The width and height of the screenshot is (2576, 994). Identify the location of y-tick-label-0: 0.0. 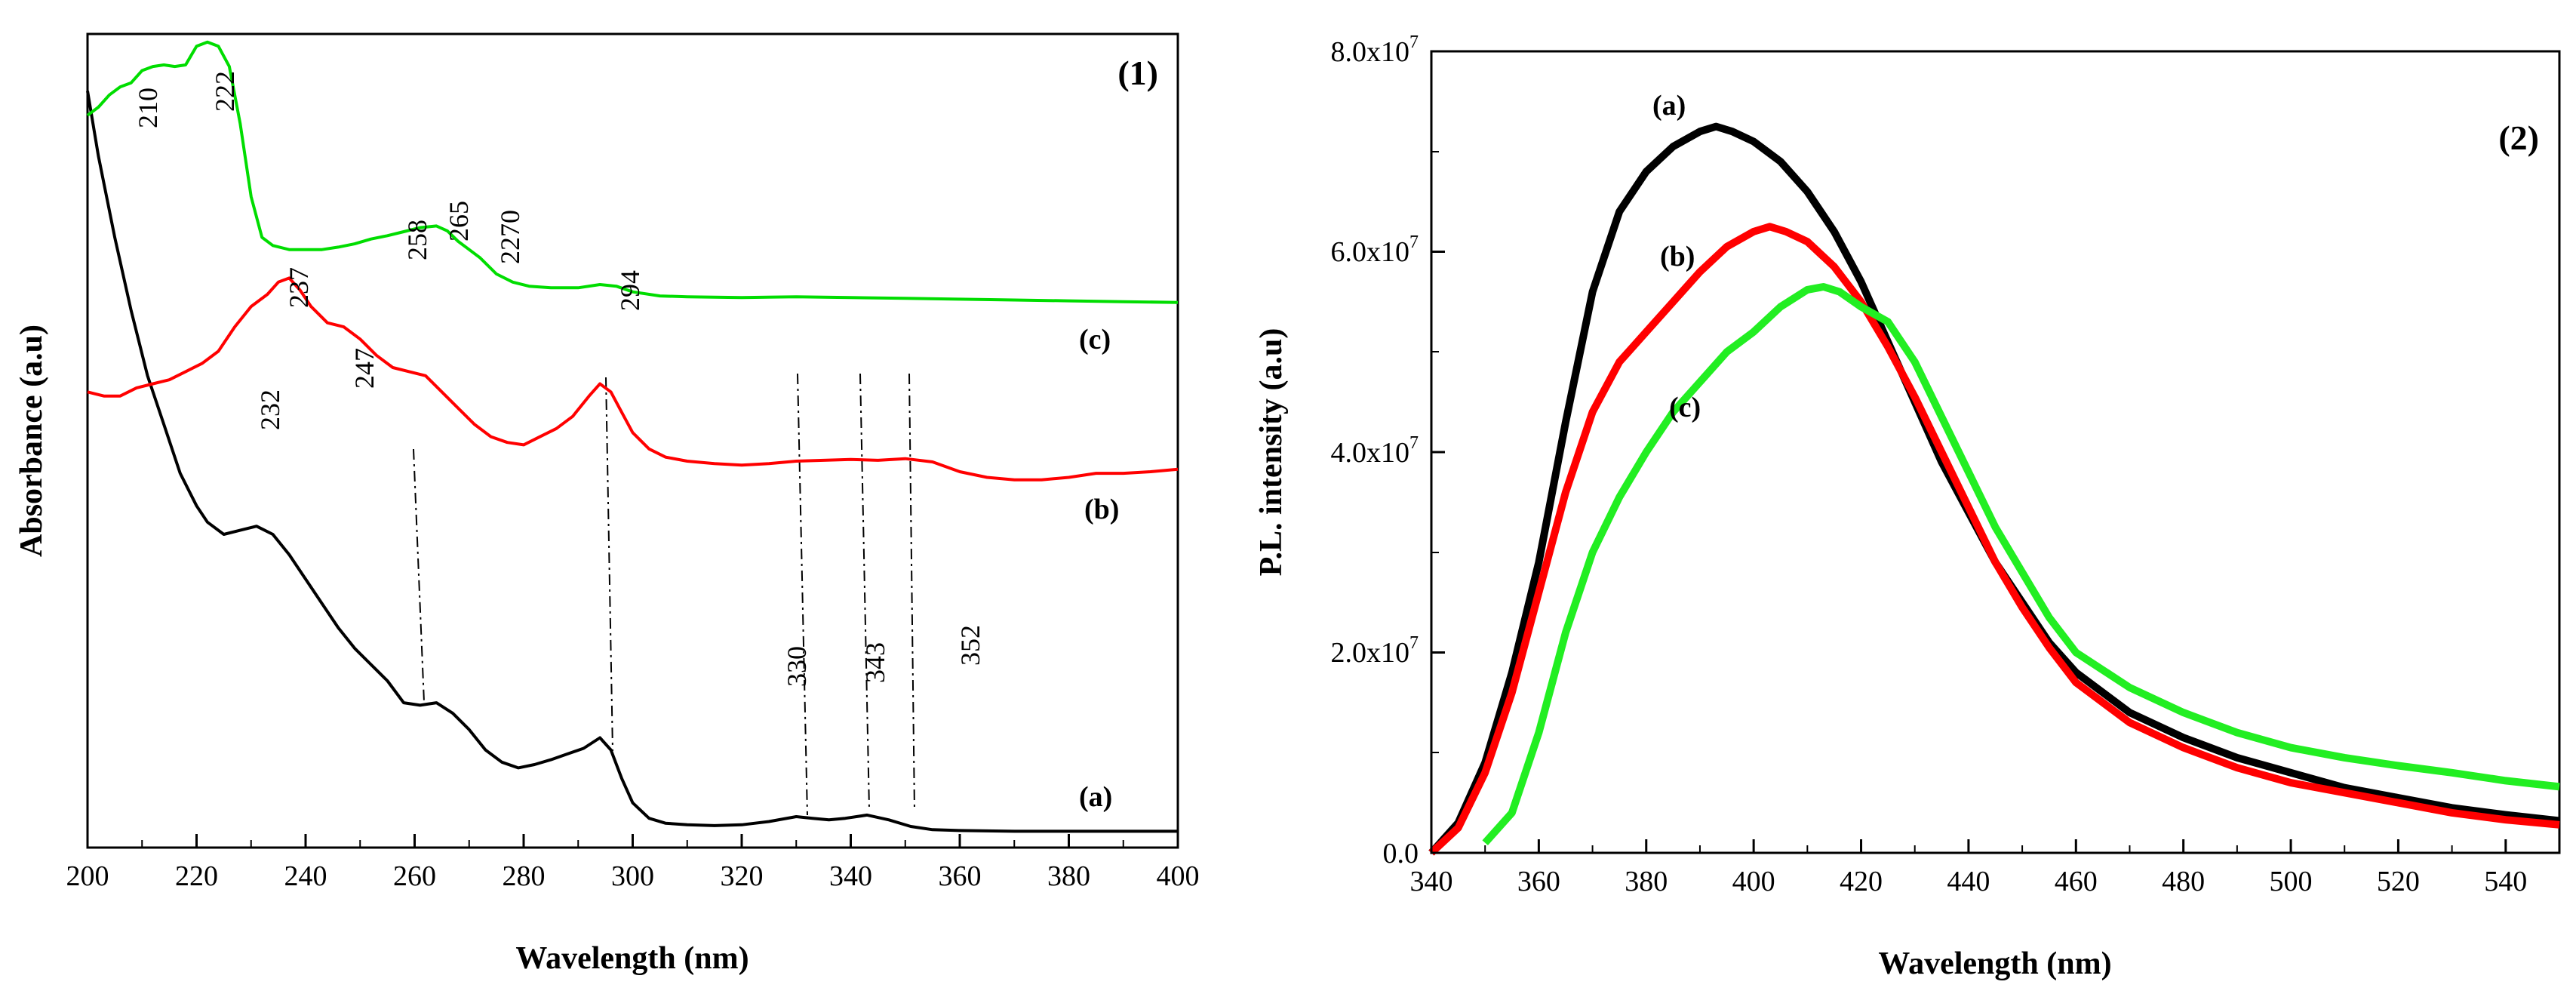
(1401, 853).